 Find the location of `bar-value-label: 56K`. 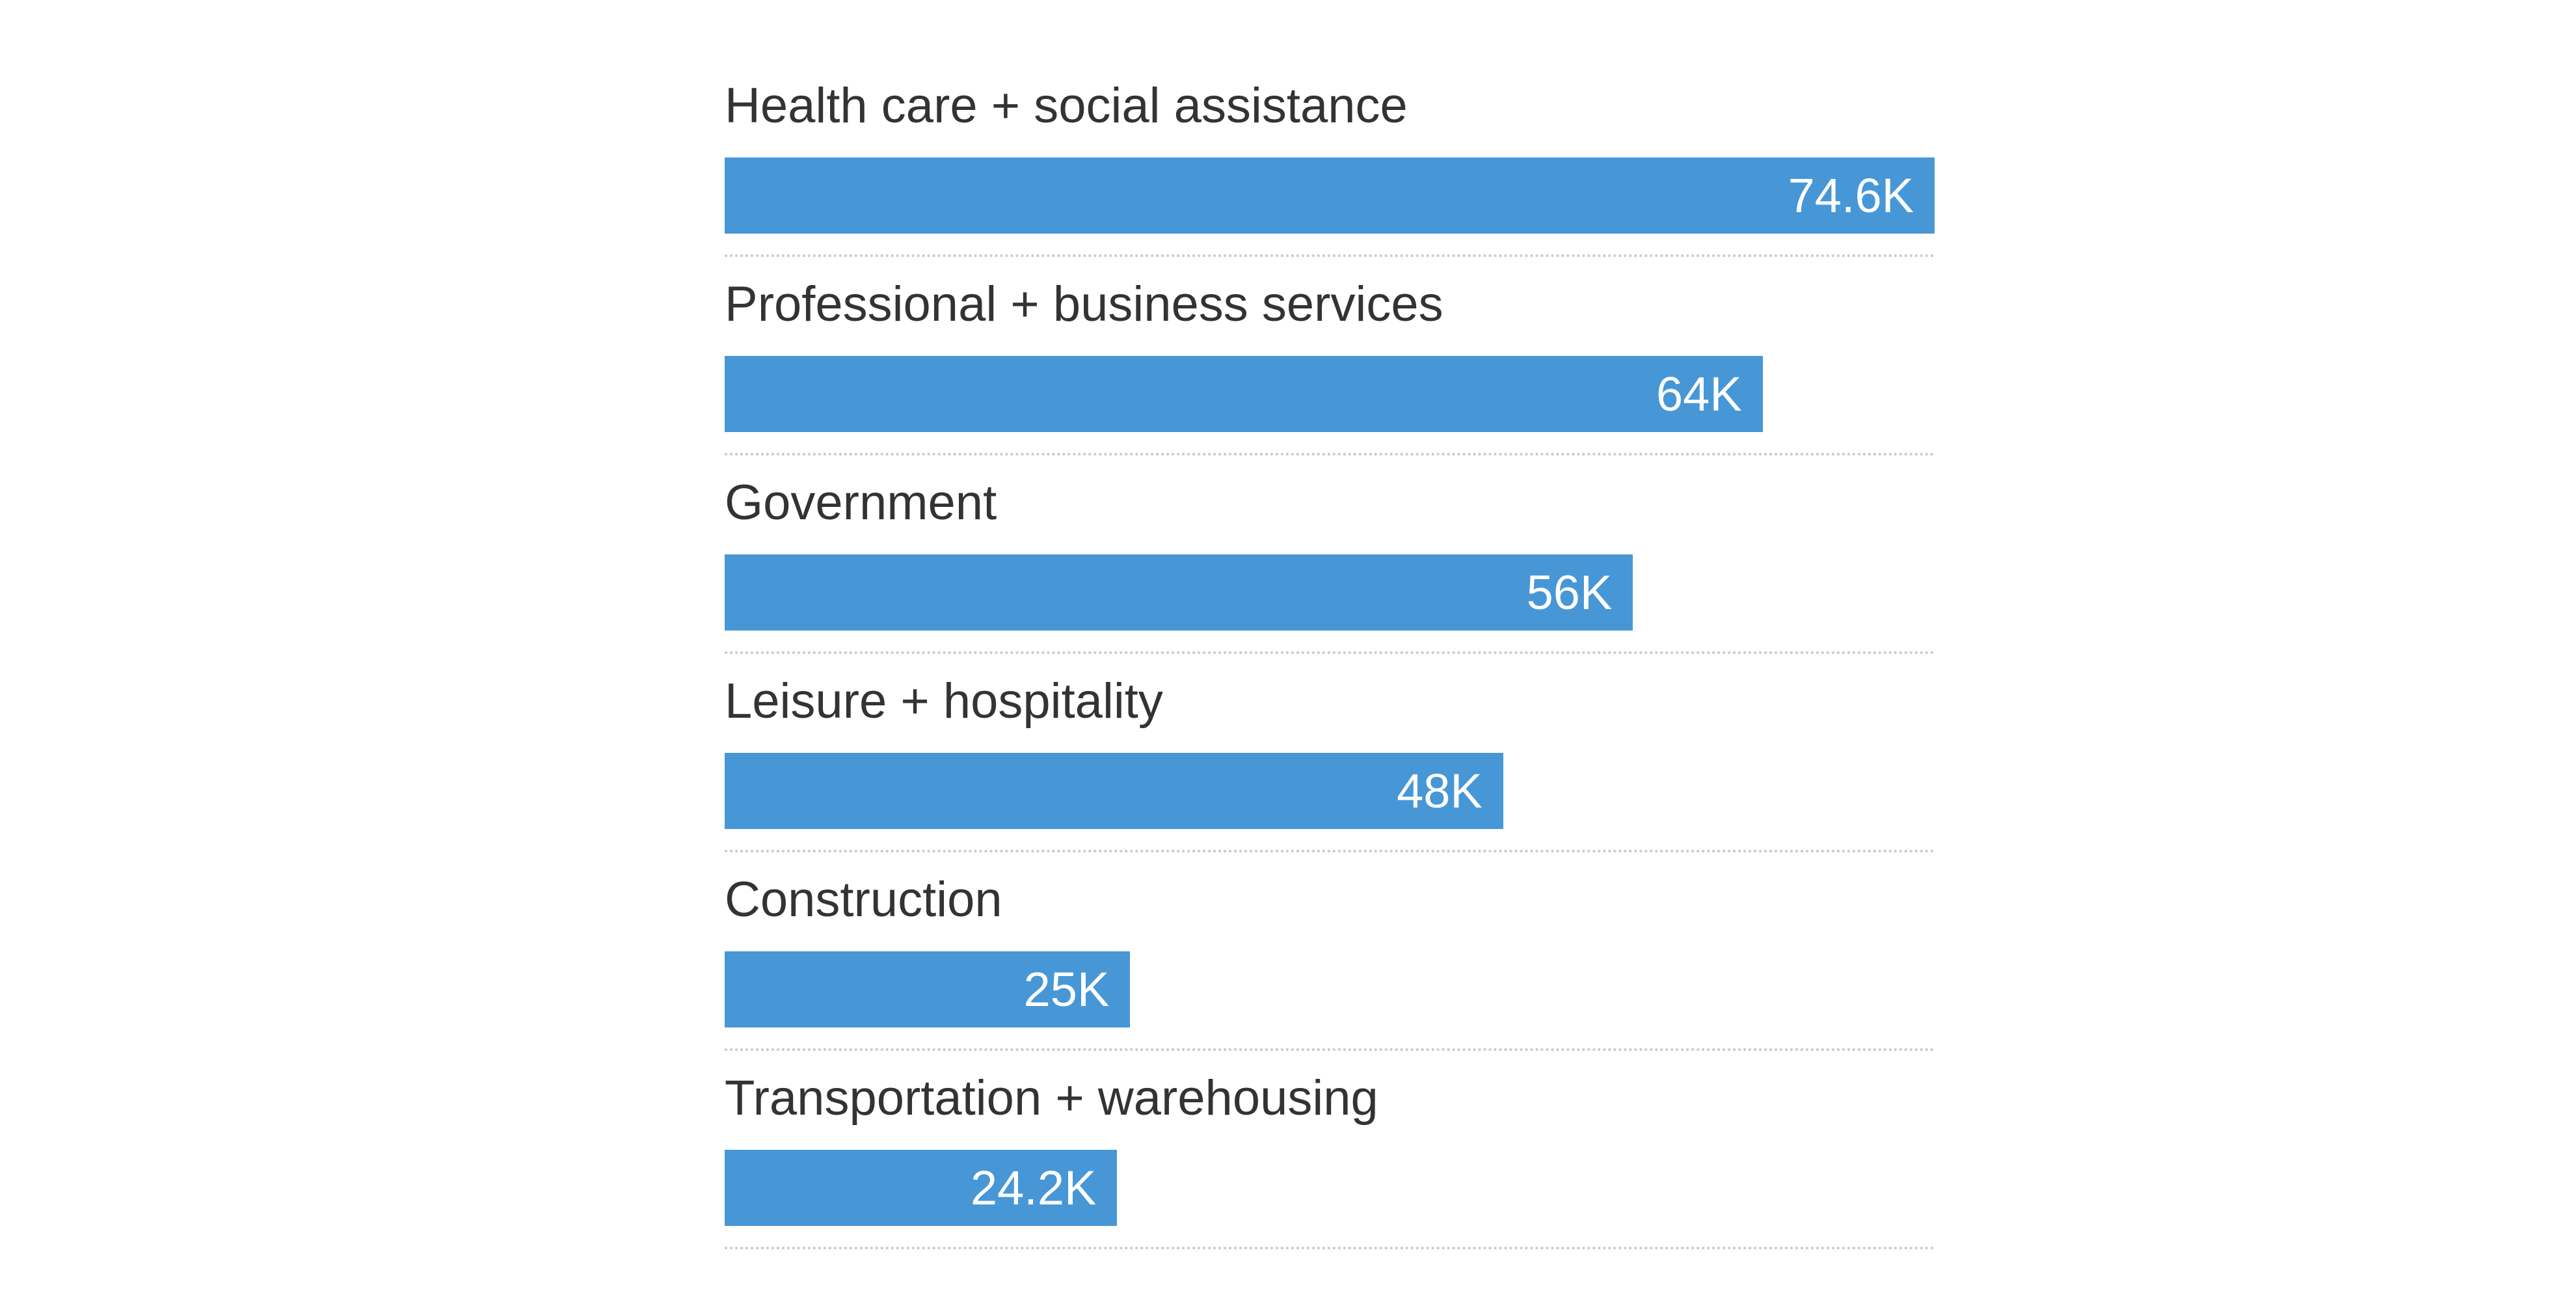

bar-value-label: 56K is located at coordinates (1569, 592).